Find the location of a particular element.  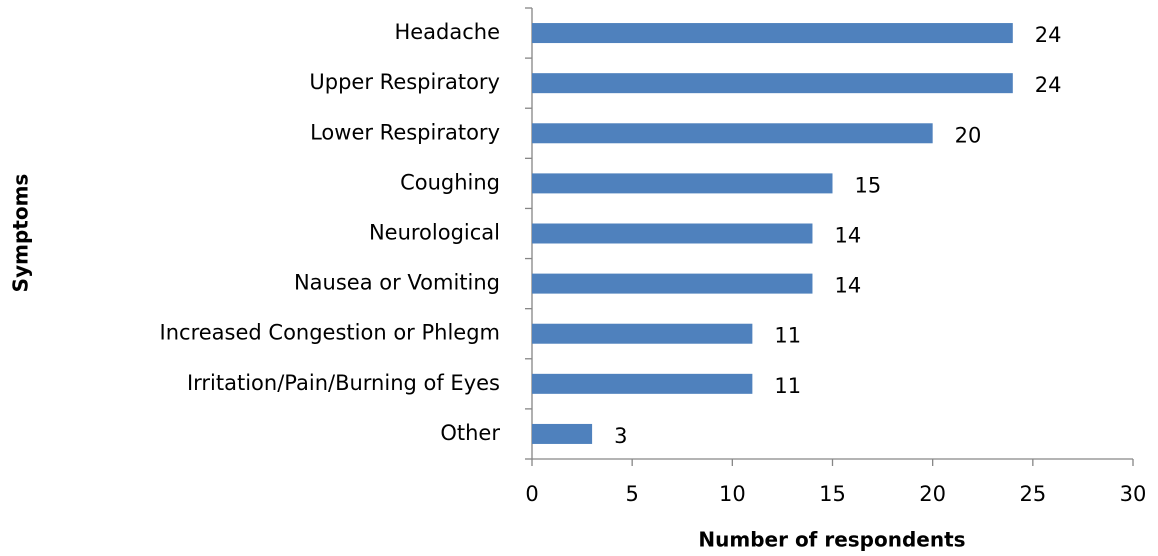

x-tick-label: 5 is located at coordinates (631, 494).